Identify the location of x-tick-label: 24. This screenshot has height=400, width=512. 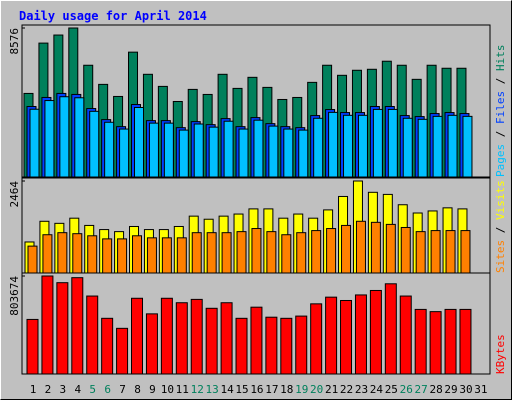
(377, 389).